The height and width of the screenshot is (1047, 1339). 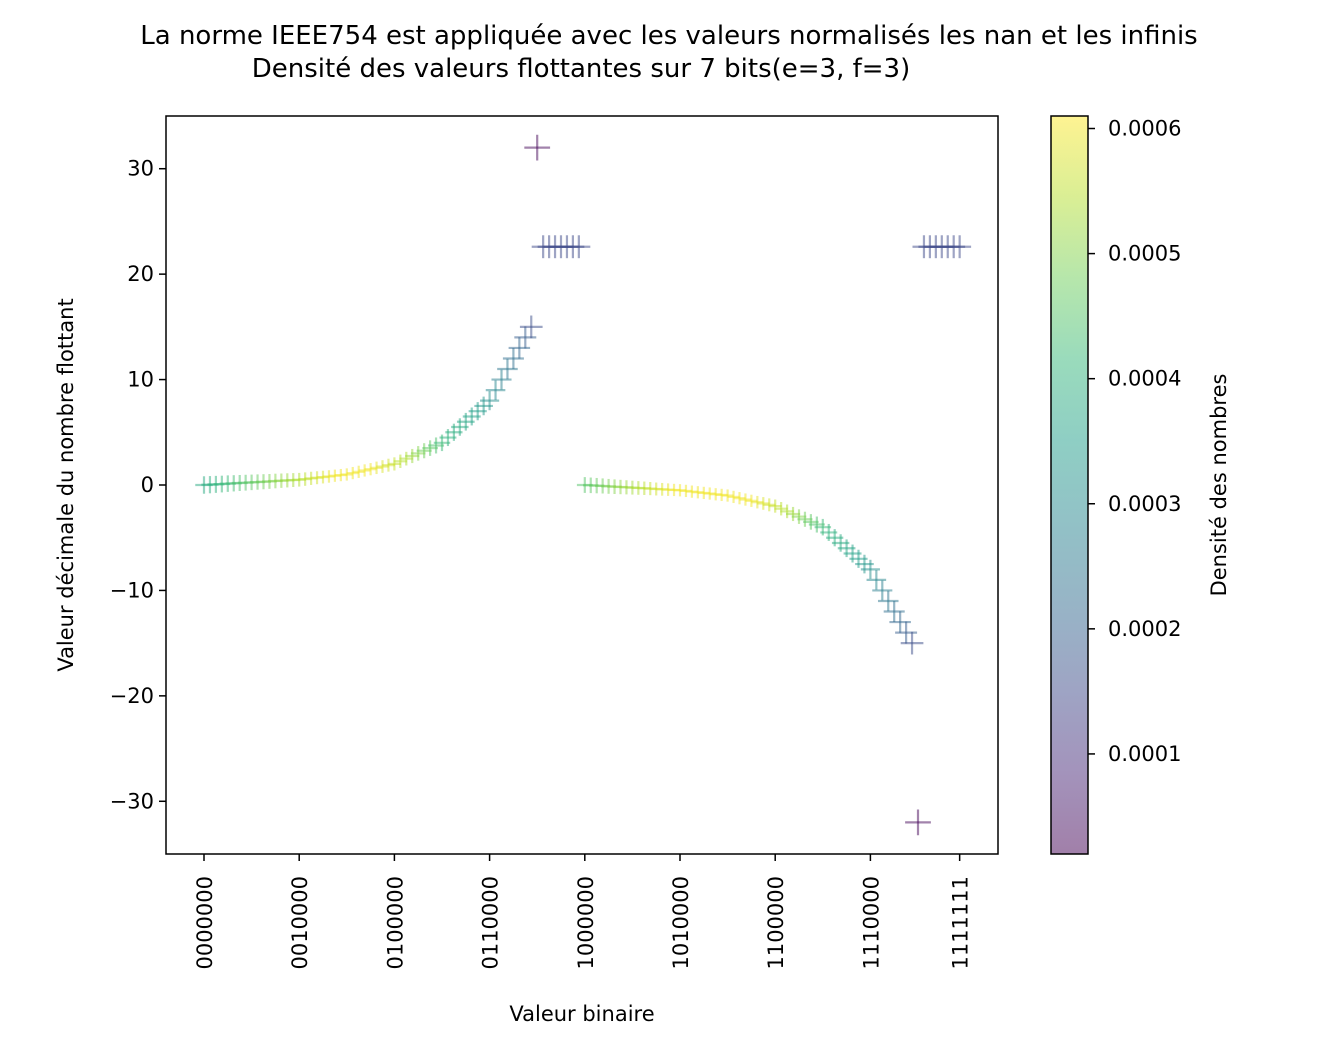 I want to click on y-tick-label-0: 30, so click(x=140, y=169).